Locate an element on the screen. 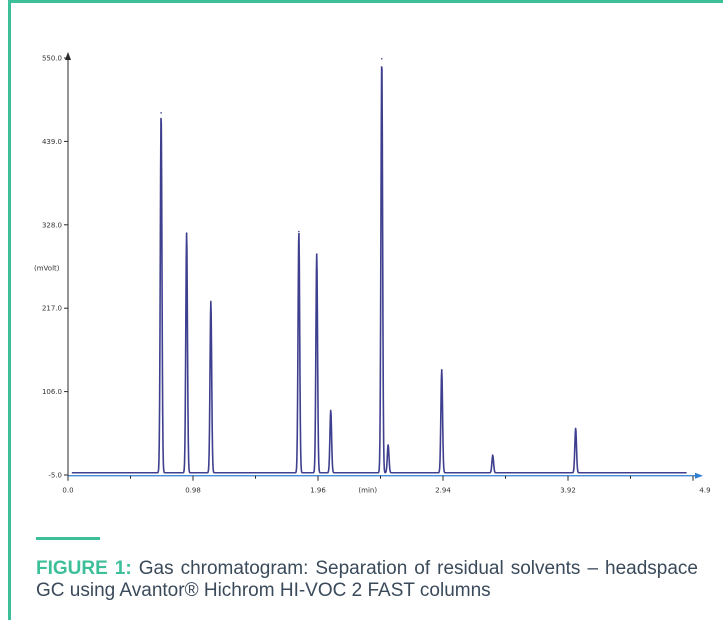 The image size is (723, 620). x-tick-label: 4.9 is located at coordinates (704, 491).